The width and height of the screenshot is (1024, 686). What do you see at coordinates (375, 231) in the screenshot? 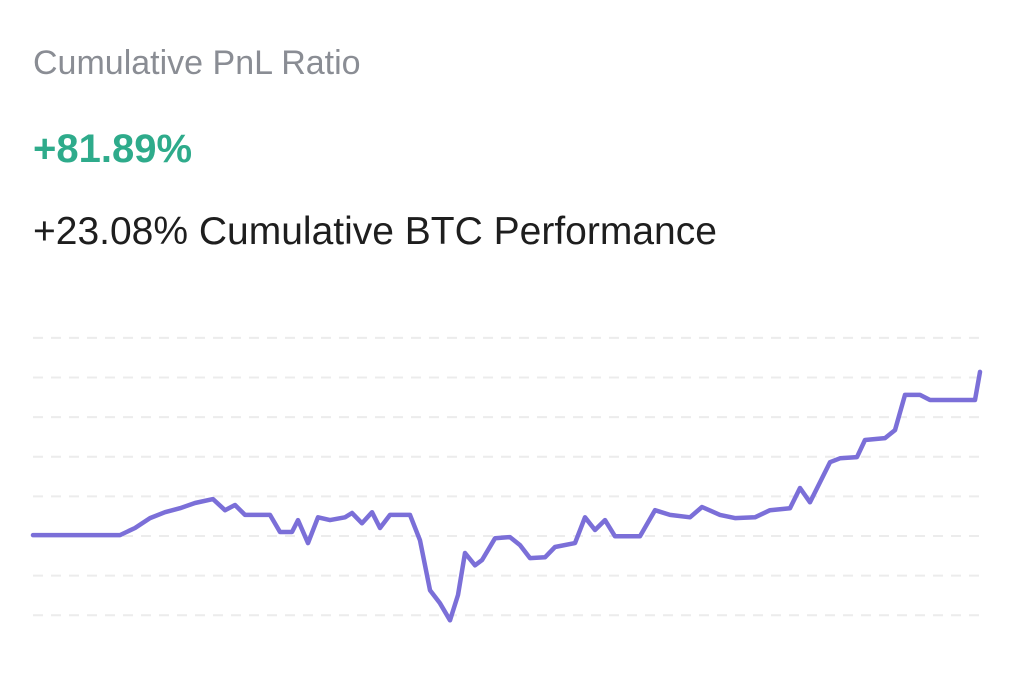
I see `btc-performance: +23.08% Cumulative BTC Performance` at bounding box center [375, 231].